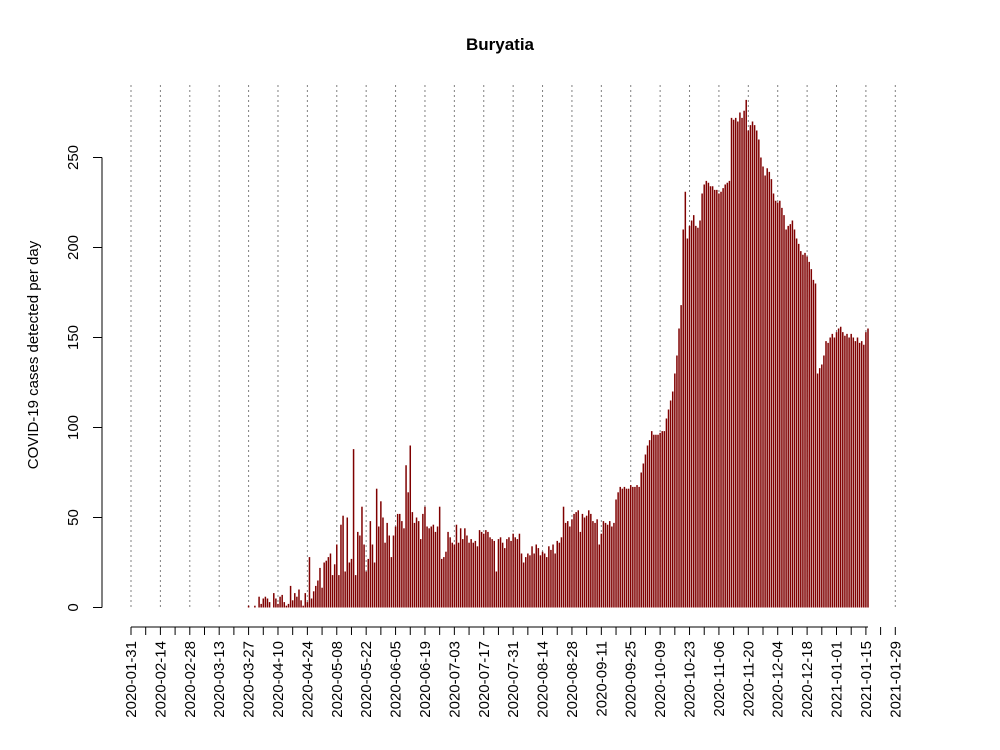 The height and width of the screenshot is (750, 1000). What do you see at coordinates (866, 679) in the screenshot?
I see `x-tick-label: 2021-01-15` at bounding box center [866, 679].